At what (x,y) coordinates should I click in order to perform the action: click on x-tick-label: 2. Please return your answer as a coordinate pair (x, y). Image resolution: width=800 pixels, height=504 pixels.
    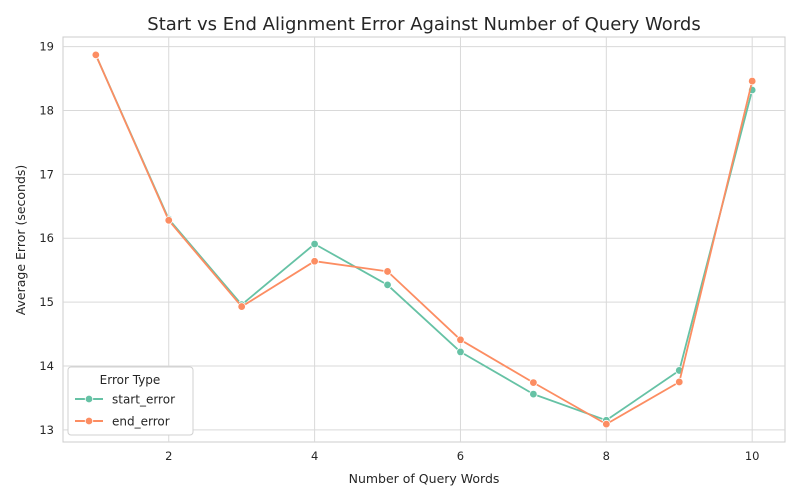
    Looking at the image, I should click on (168, 456).